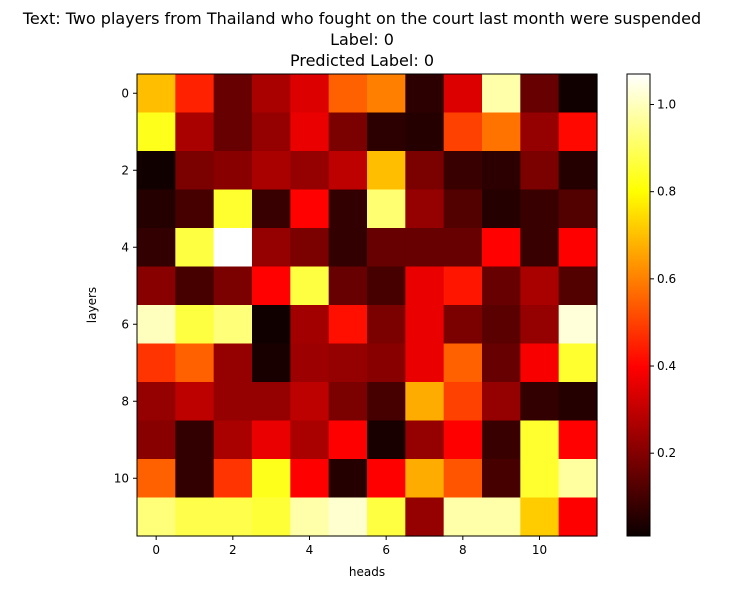  Describe the element at coordinates (386, 363) in the screenshot. I see `heatmap-cell-r7-c6` at that location.